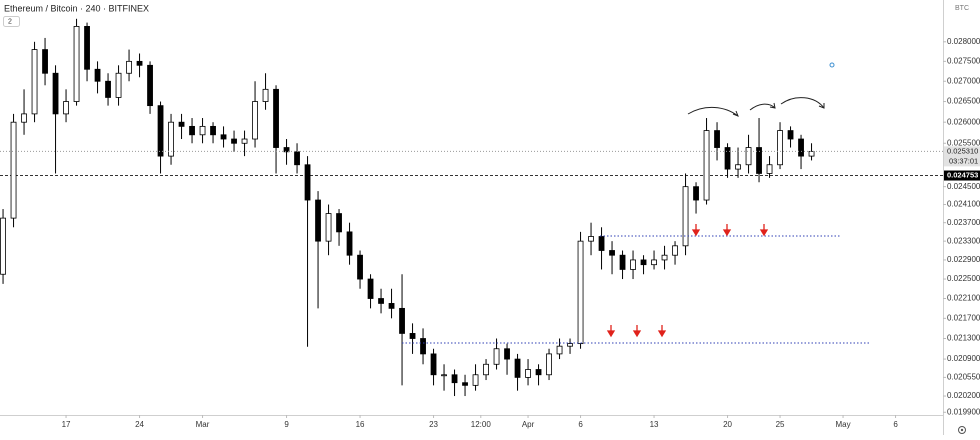  What do you see at coordinates (286, 424) in the screenshot?
I see `x-tick-label: 9` at bounding box center [286, 424].